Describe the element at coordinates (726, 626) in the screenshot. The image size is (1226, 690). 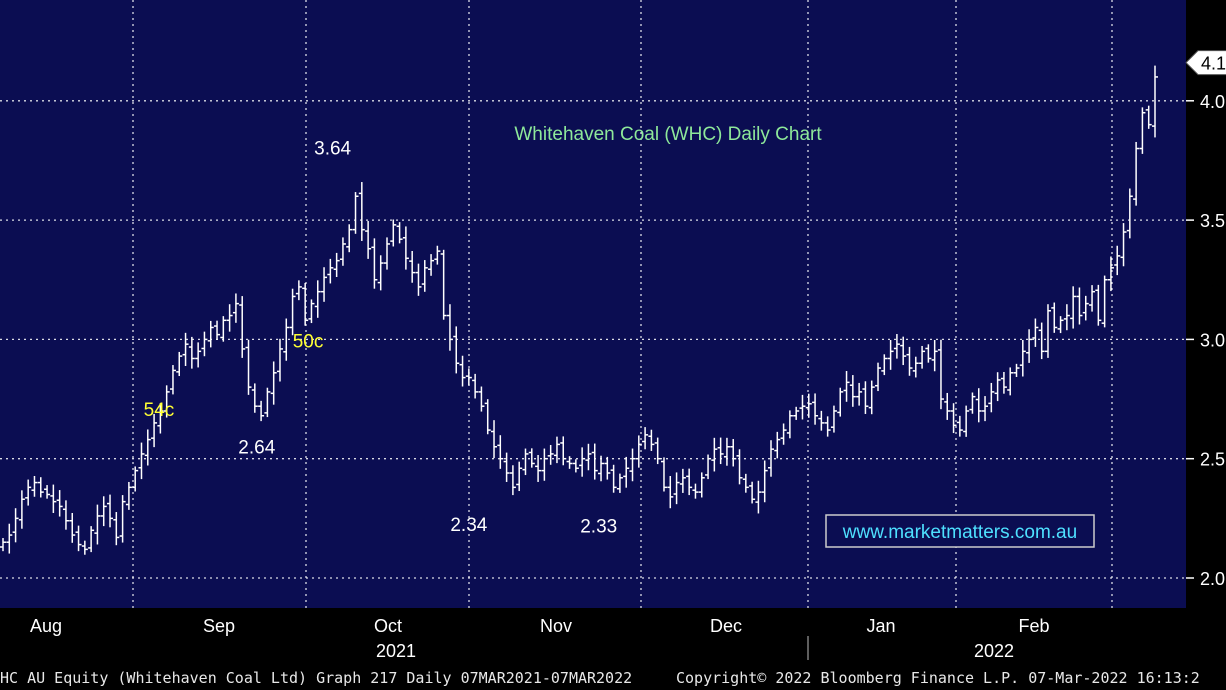
I see `x-month-label: Dec` at that location.